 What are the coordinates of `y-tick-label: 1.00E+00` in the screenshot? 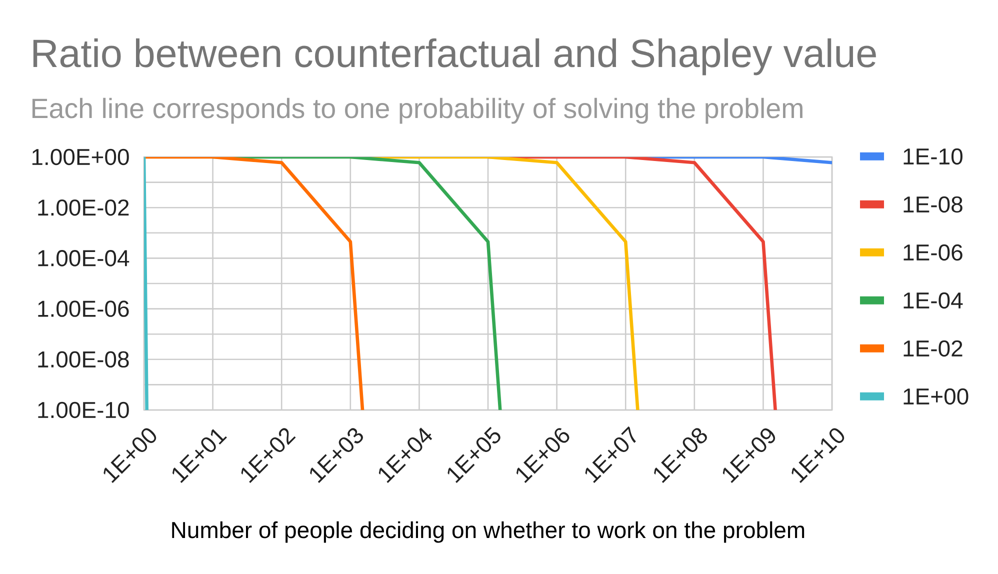 It's located at (80, 157).